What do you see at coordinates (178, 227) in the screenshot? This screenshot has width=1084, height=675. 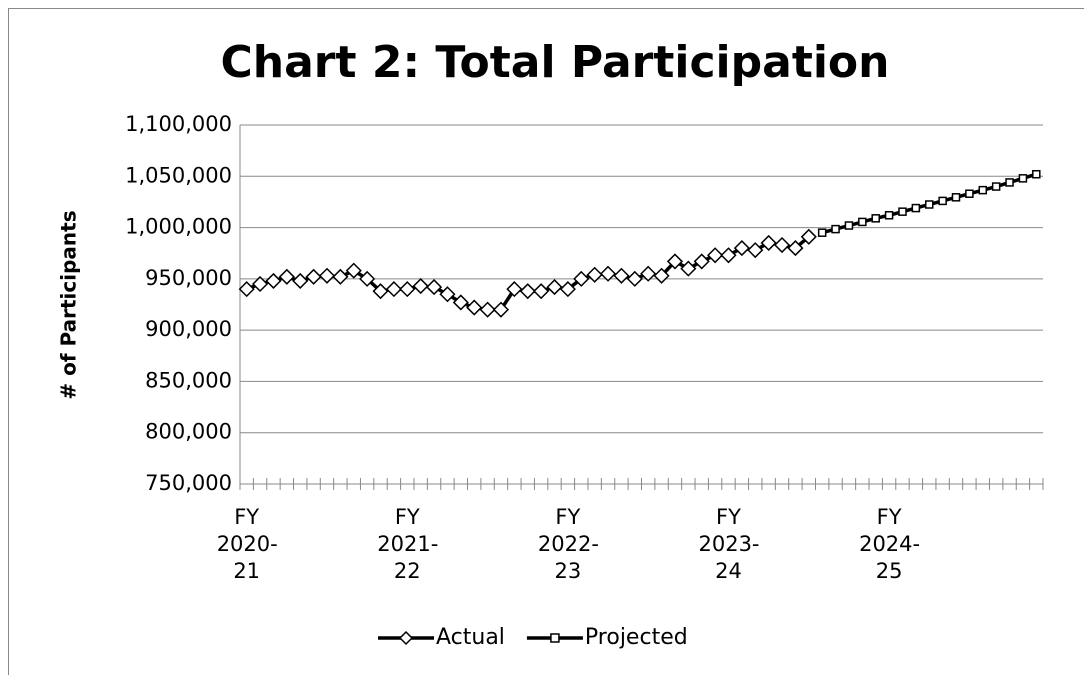 I see `y-tick-label: 1,000,000` at bounding box center [178, 227].